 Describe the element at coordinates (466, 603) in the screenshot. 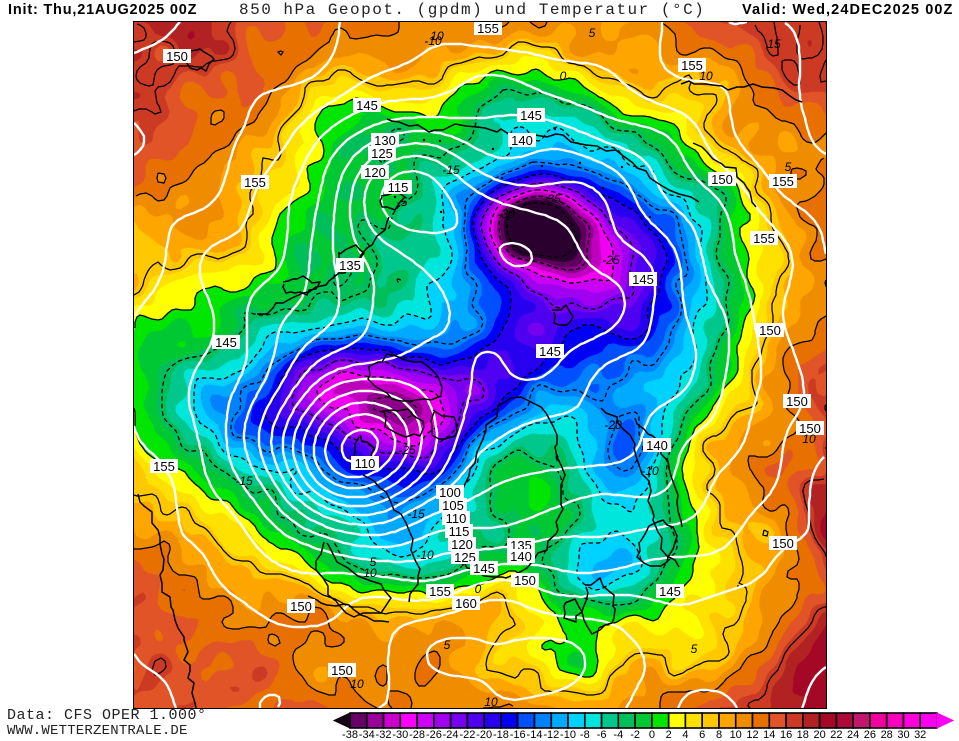

I see `svg-text: 160` at that location.